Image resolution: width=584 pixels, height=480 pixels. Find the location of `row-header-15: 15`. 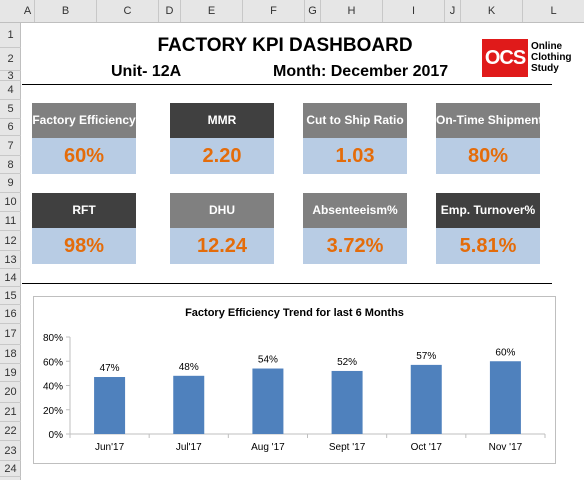

row-header-15: 15 is located at coordinates (10, 296).